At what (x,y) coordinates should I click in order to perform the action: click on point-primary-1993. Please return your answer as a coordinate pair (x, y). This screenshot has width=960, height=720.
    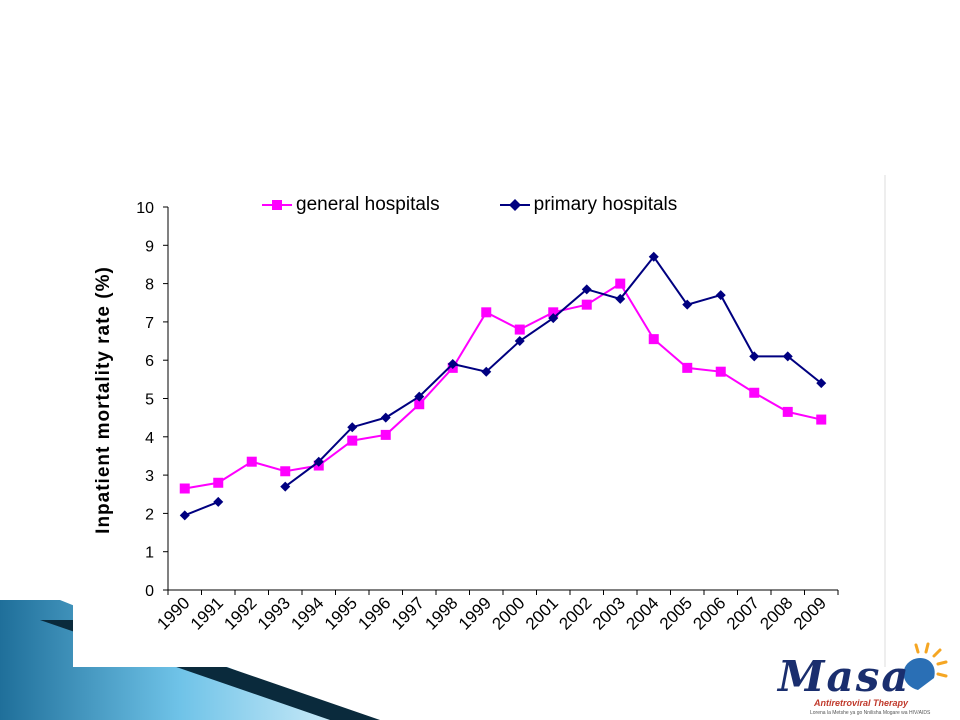
    Looking at the image, I should click on (285, 486).